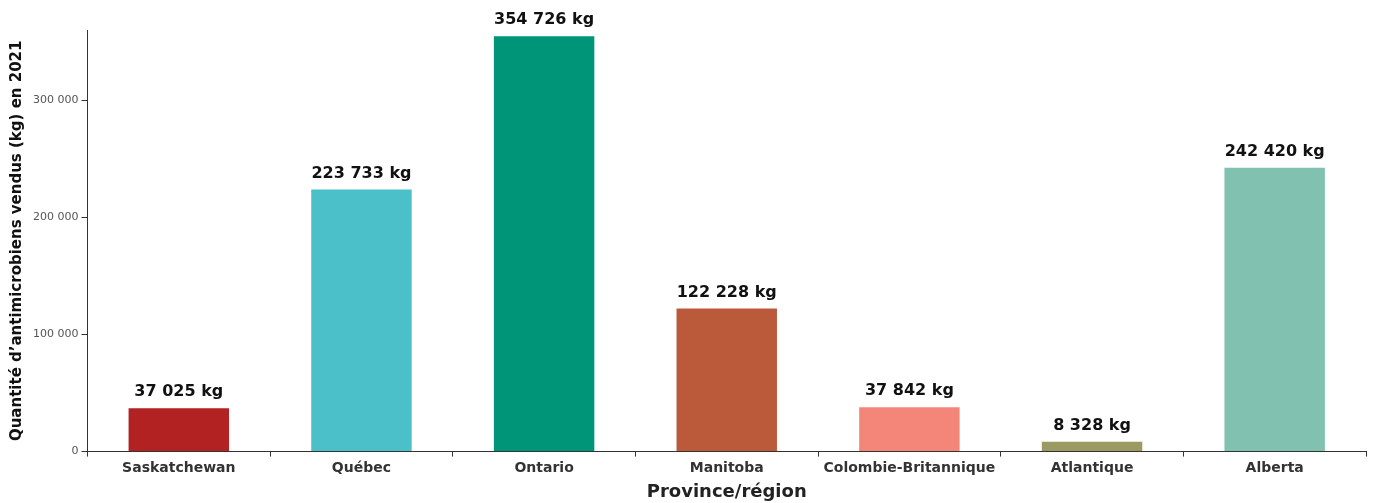 The height and width of the screenshot is (503, 1376). I want to click on data-label: 8 328 kg, so click(1092, 424).